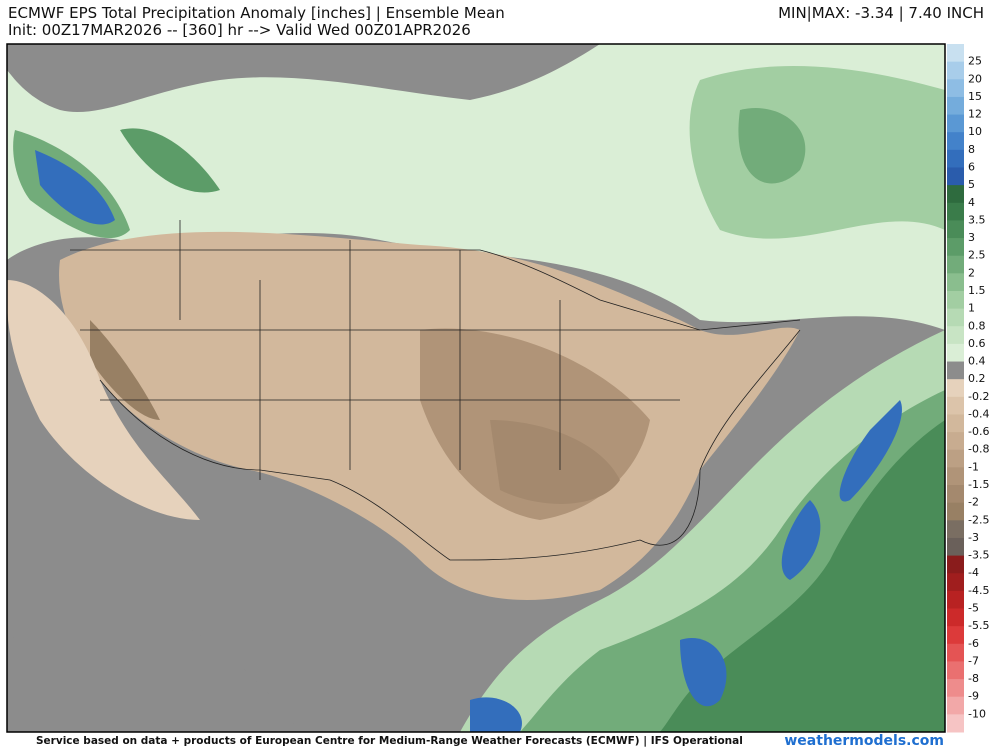 The width and height of the screenshot is (1000, 750). Describe the element at coordinates (864, 741) in the screenshot. I see `site-link: weathermodels.com` at that location.